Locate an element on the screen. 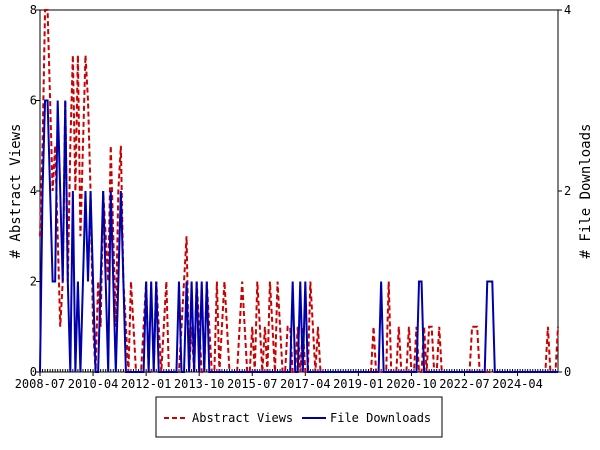 This screenshot has height=450, width=600. legend-label: File Downloads is located at coordinates (380, 418).